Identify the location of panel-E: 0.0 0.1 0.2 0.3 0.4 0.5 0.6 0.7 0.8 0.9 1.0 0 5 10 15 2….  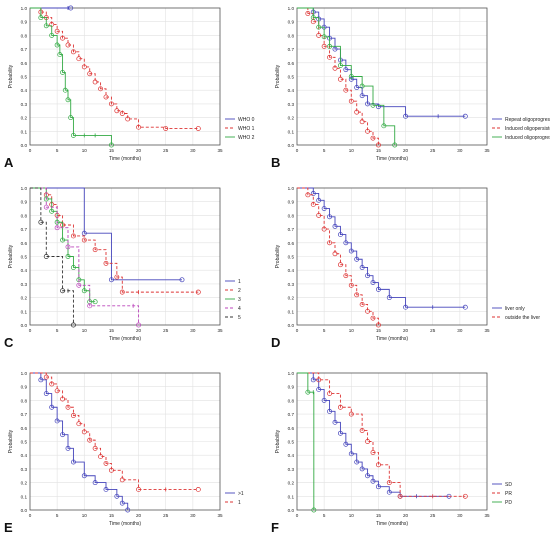
(124, 452).